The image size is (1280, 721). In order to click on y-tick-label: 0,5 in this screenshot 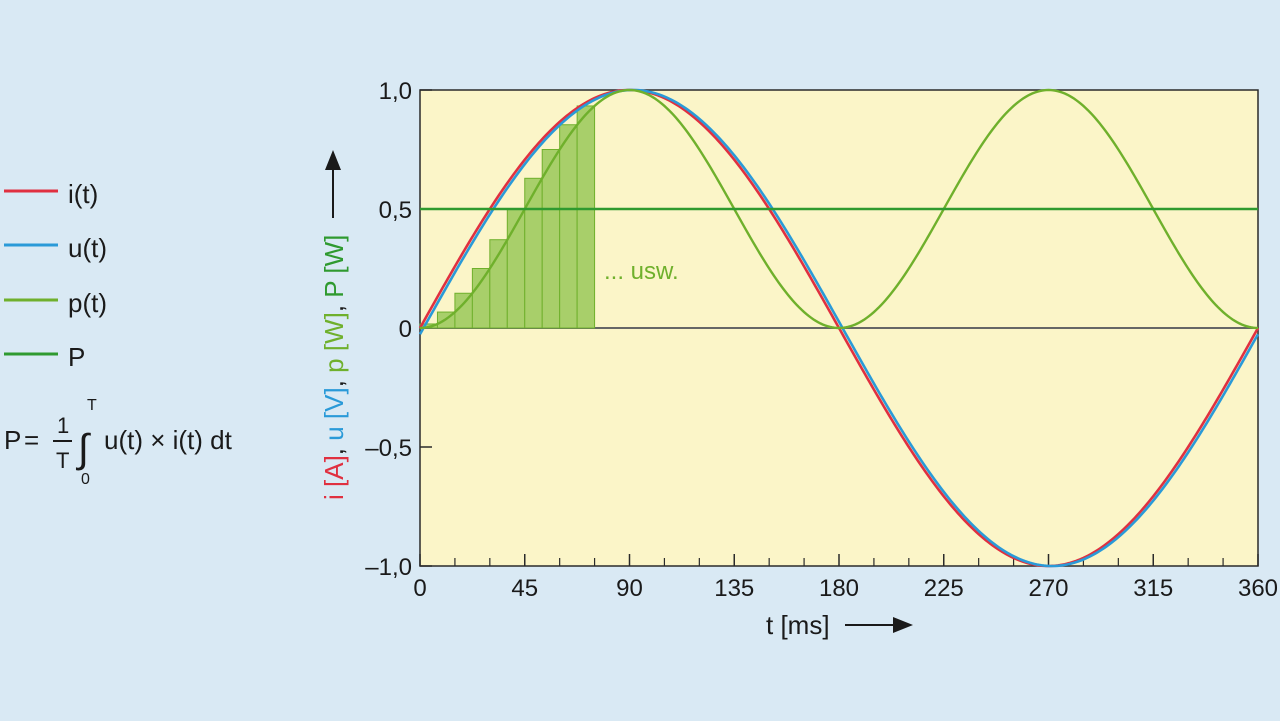, I will do `click(395, 210)`.